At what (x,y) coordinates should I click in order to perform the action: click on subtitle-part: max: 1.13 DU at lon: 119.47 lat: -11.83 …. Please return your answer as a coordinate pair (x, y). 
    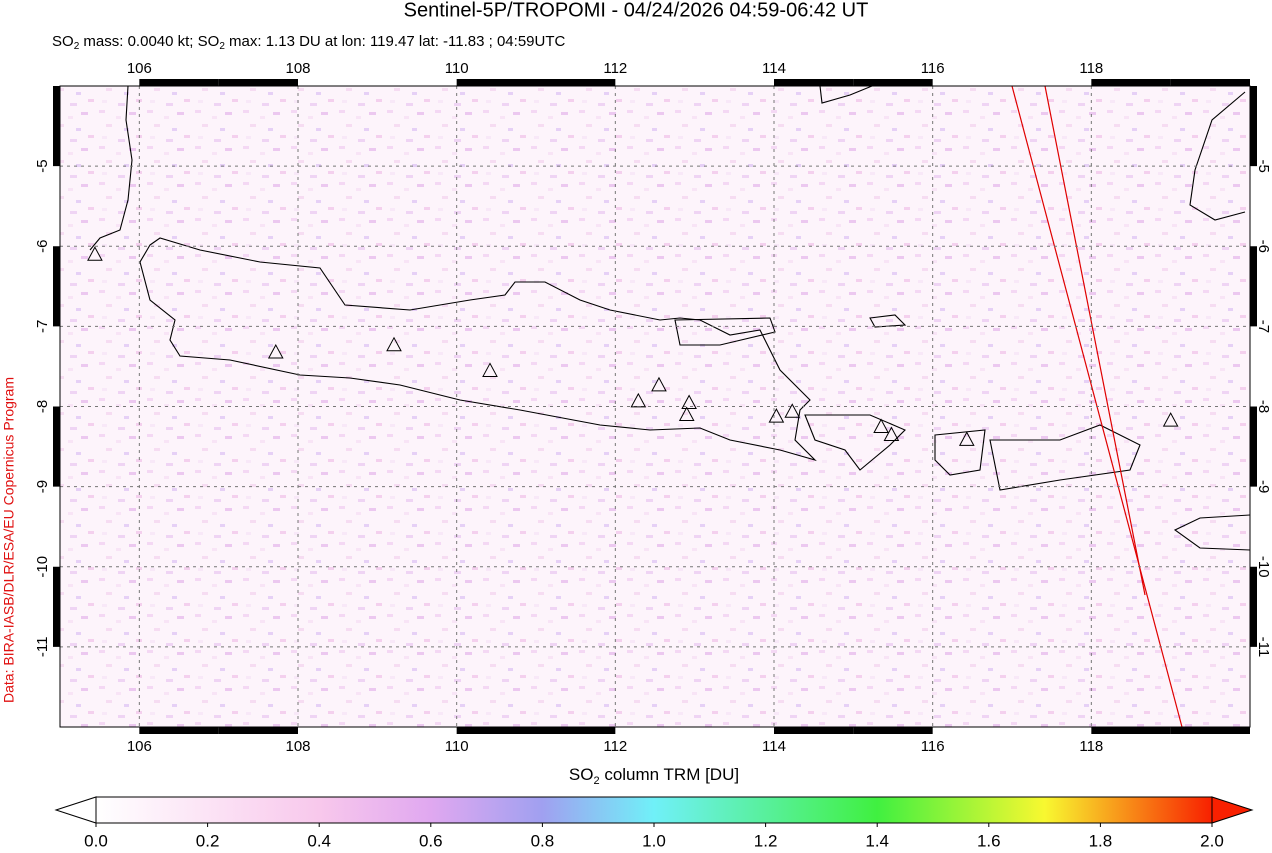
    Looking at the image, I should click on (395, 41).